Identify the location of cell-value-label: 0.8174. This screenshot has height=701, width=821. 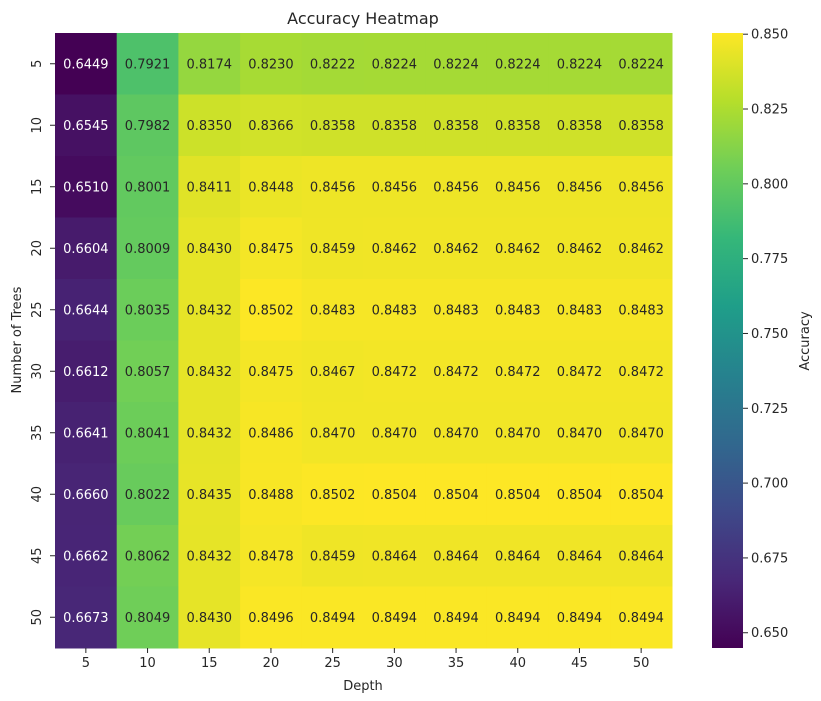
(210, 64).